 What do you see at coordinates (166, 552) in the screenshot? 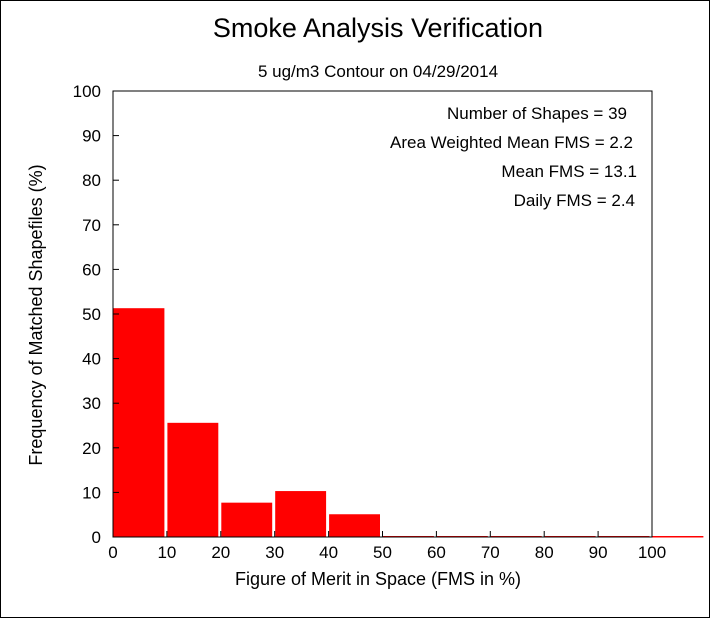
I see `x-tick-label: 10` at bounding box center [166, 552].